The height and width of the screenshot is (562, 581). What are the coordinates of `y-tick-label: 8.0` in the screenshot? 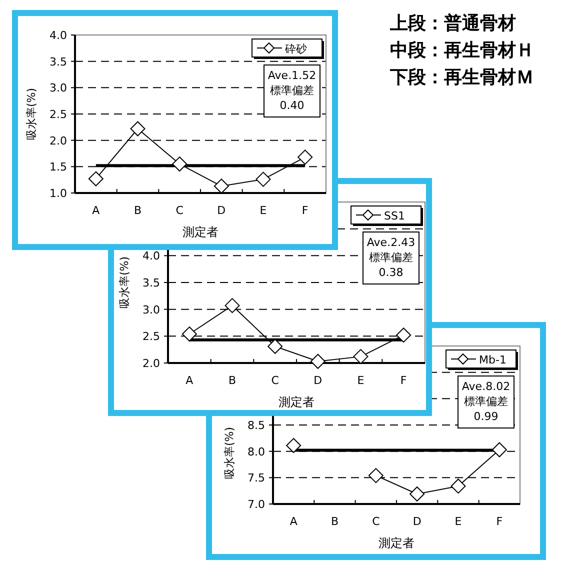 It's located at (256, 451).